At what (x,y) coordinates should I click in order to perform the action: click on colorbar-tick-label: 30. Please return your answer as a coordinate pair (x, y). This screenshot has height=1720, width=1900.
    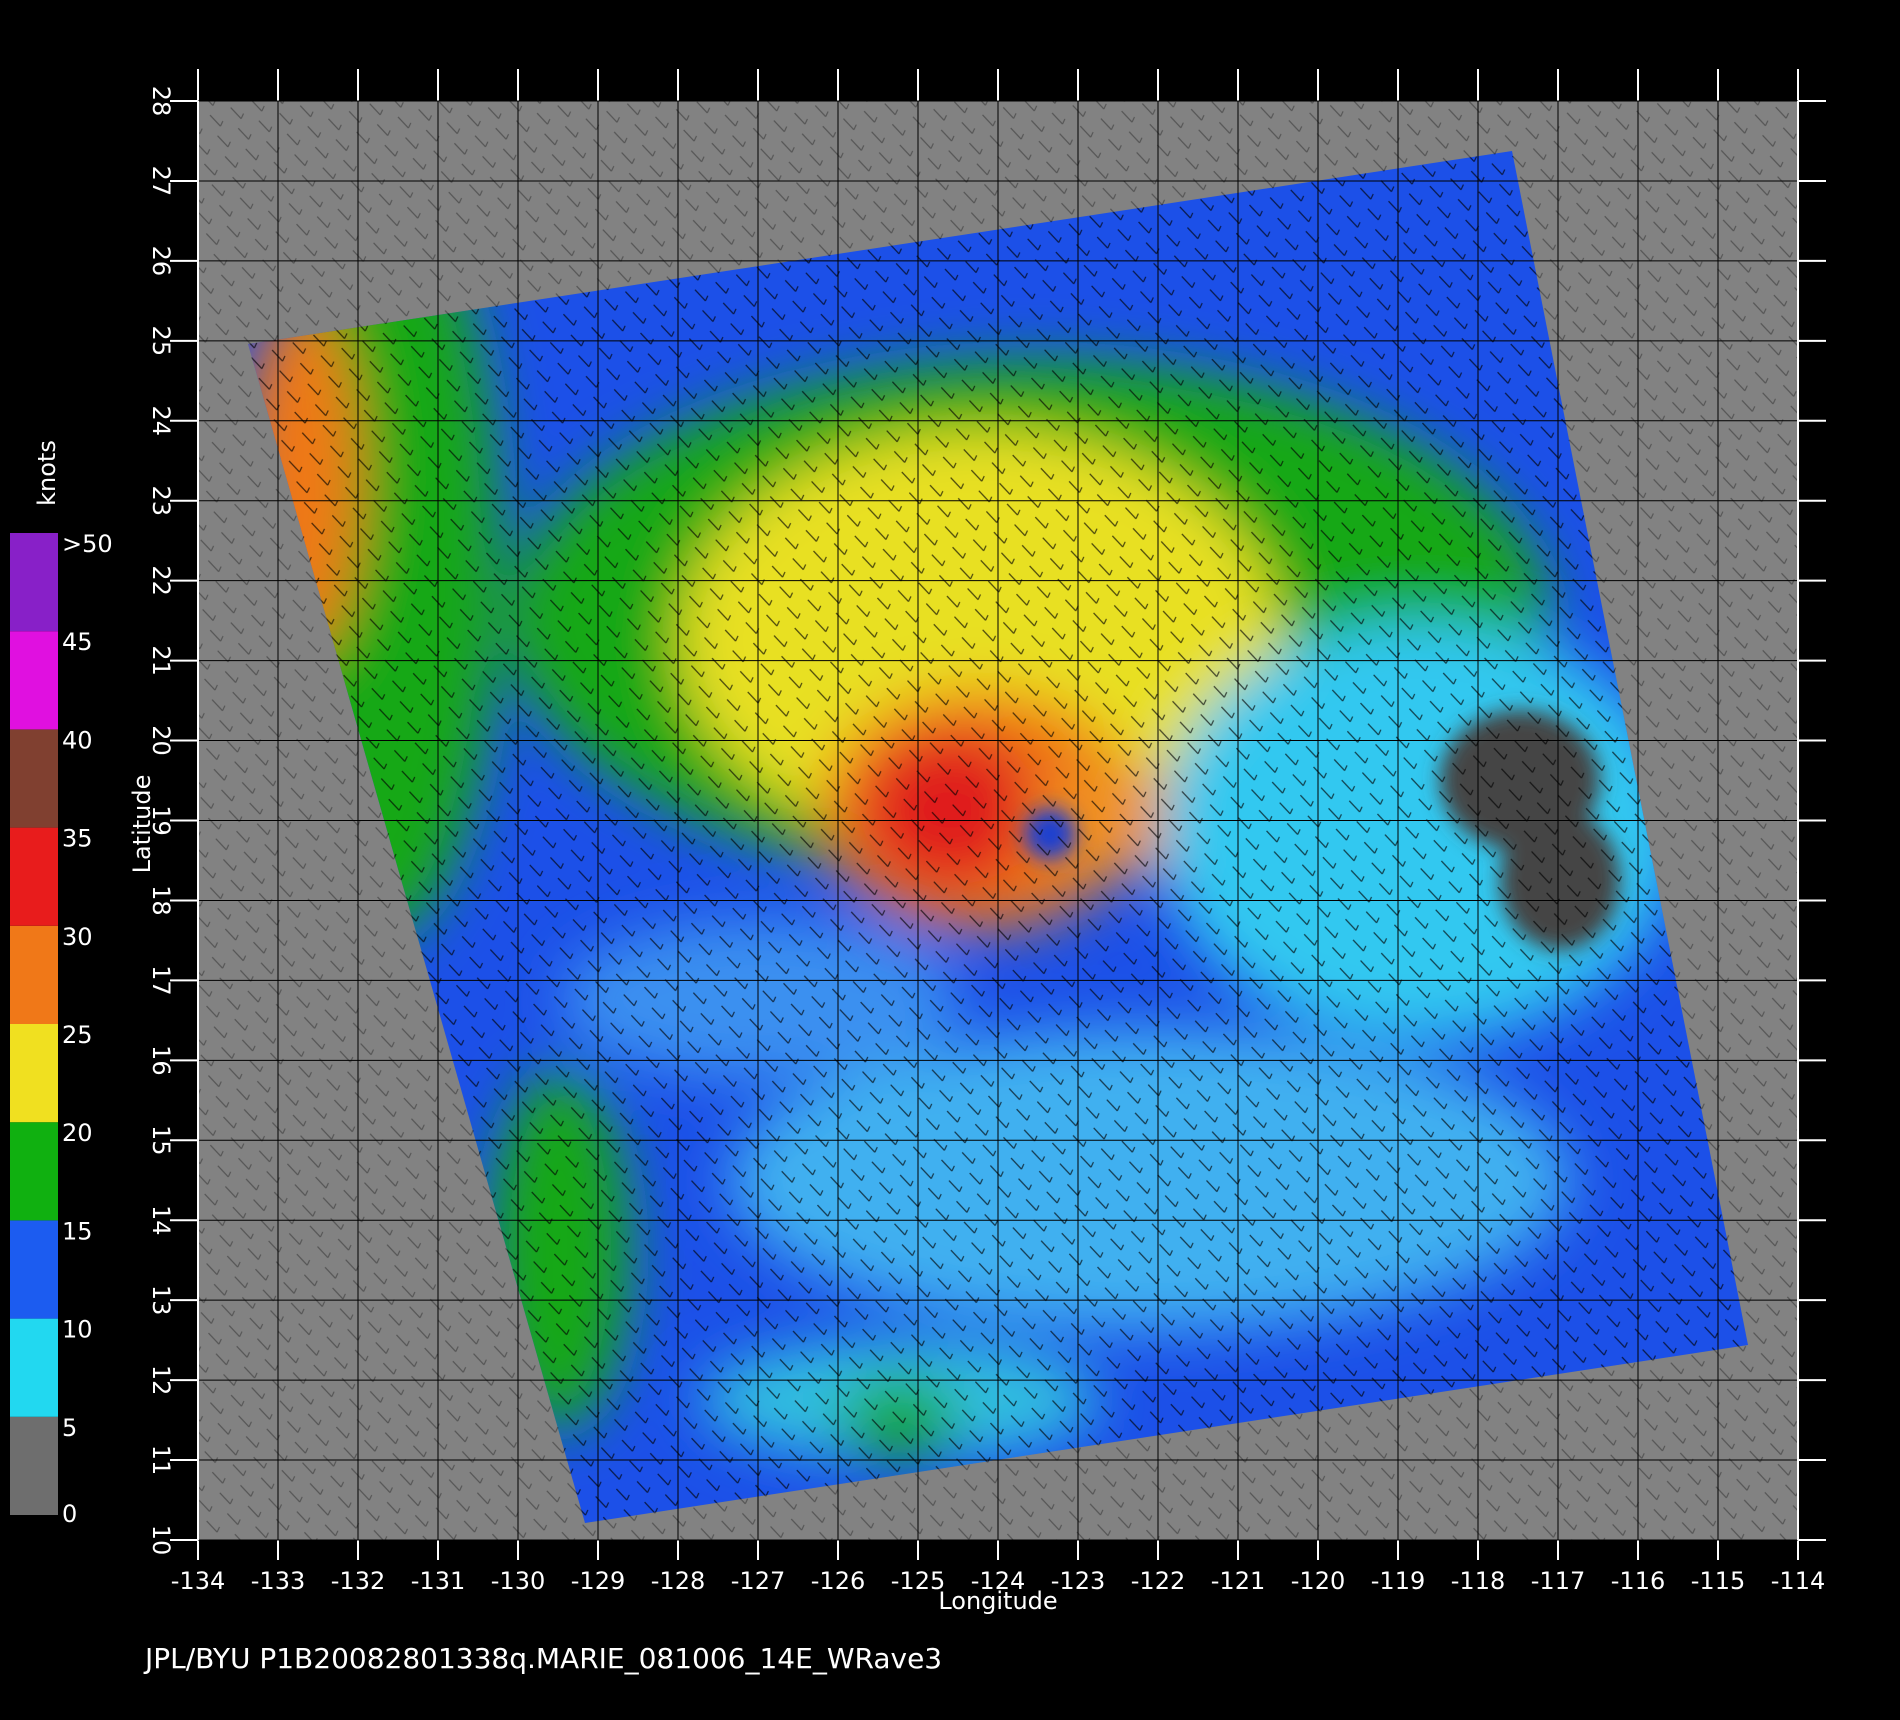
    Looking at the image, I should click on (77, 937).